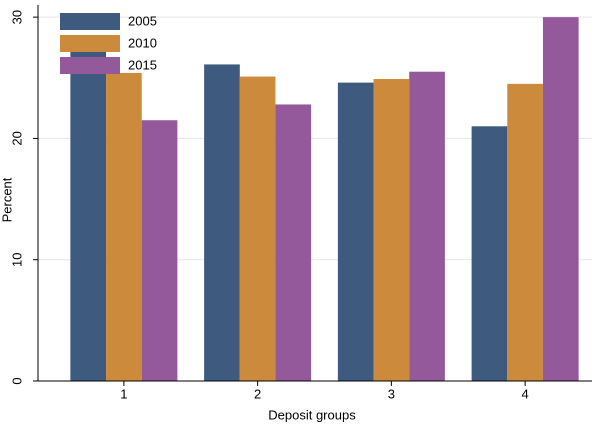 The image size is (600, 427). Describe the element at coordinates (123, 393) in the screenshot. I see `x-tick-label: 1` at that location.